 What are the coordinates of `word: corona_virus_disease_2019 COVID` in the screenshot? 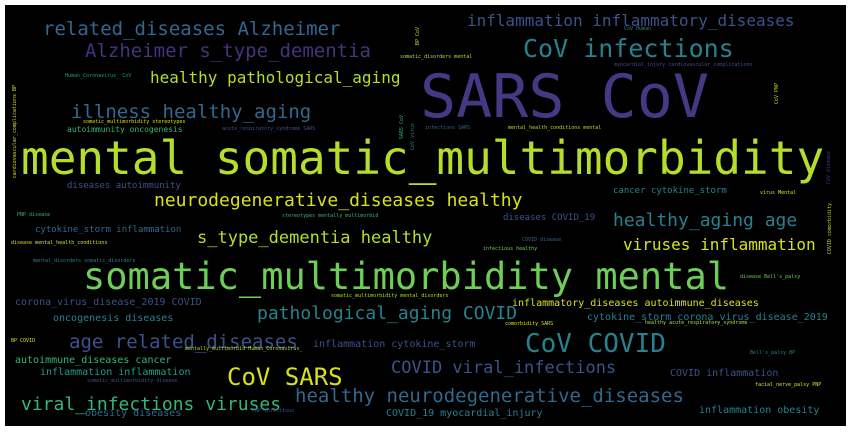 It's located at (108, 302).